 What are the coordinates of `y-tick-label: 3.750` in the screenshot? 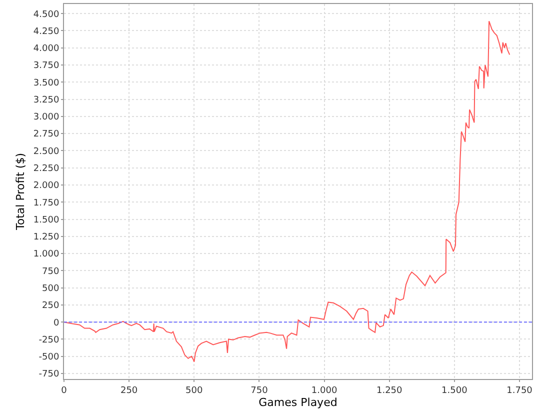 It's located at (46, 66).